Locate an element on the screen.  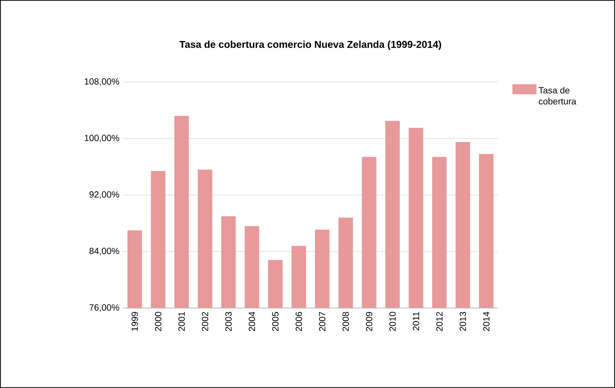
x-tick-label: 2012 is located at coordinates (439, 322).